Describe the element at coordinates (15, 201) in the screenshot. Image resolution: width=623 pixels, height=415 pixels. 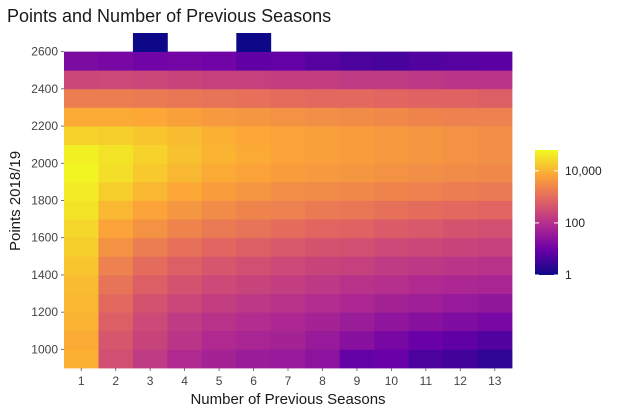
I see `y-axis-title: Points 2018/19` at that location.